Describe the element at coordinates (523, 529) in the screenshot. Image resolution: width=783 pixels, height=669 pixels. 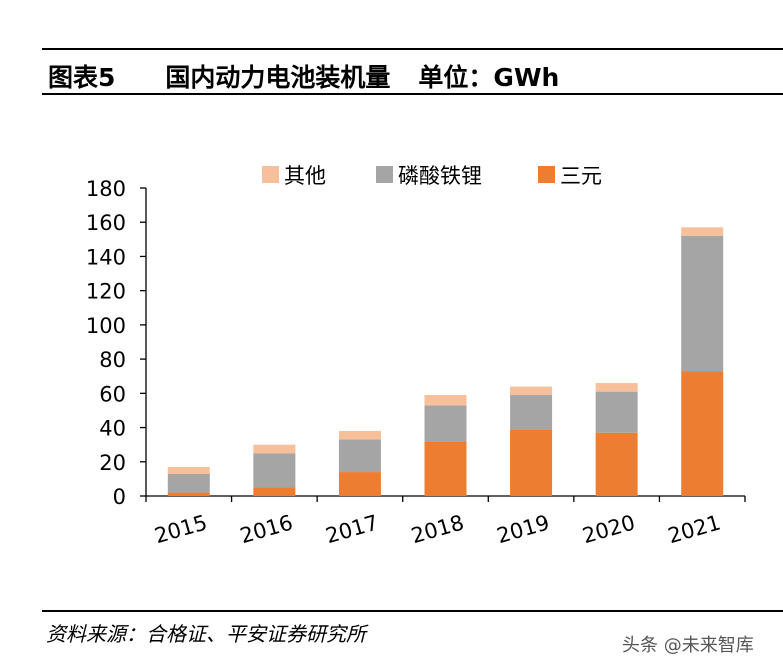
I see `x-tick-label: 2019` at that location.